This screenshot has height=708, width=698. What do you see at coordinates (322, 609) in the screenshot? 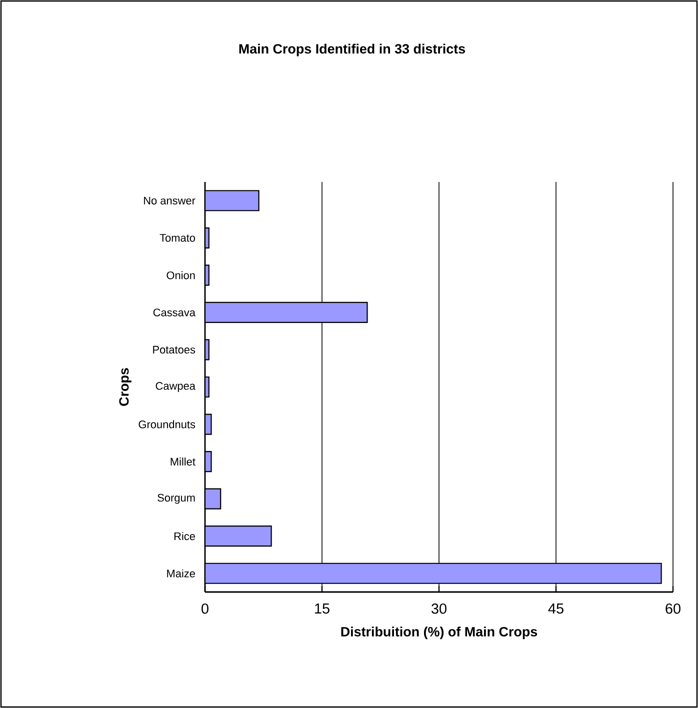
I see `x-tick-label: 15` at bounding box center [322, 609].